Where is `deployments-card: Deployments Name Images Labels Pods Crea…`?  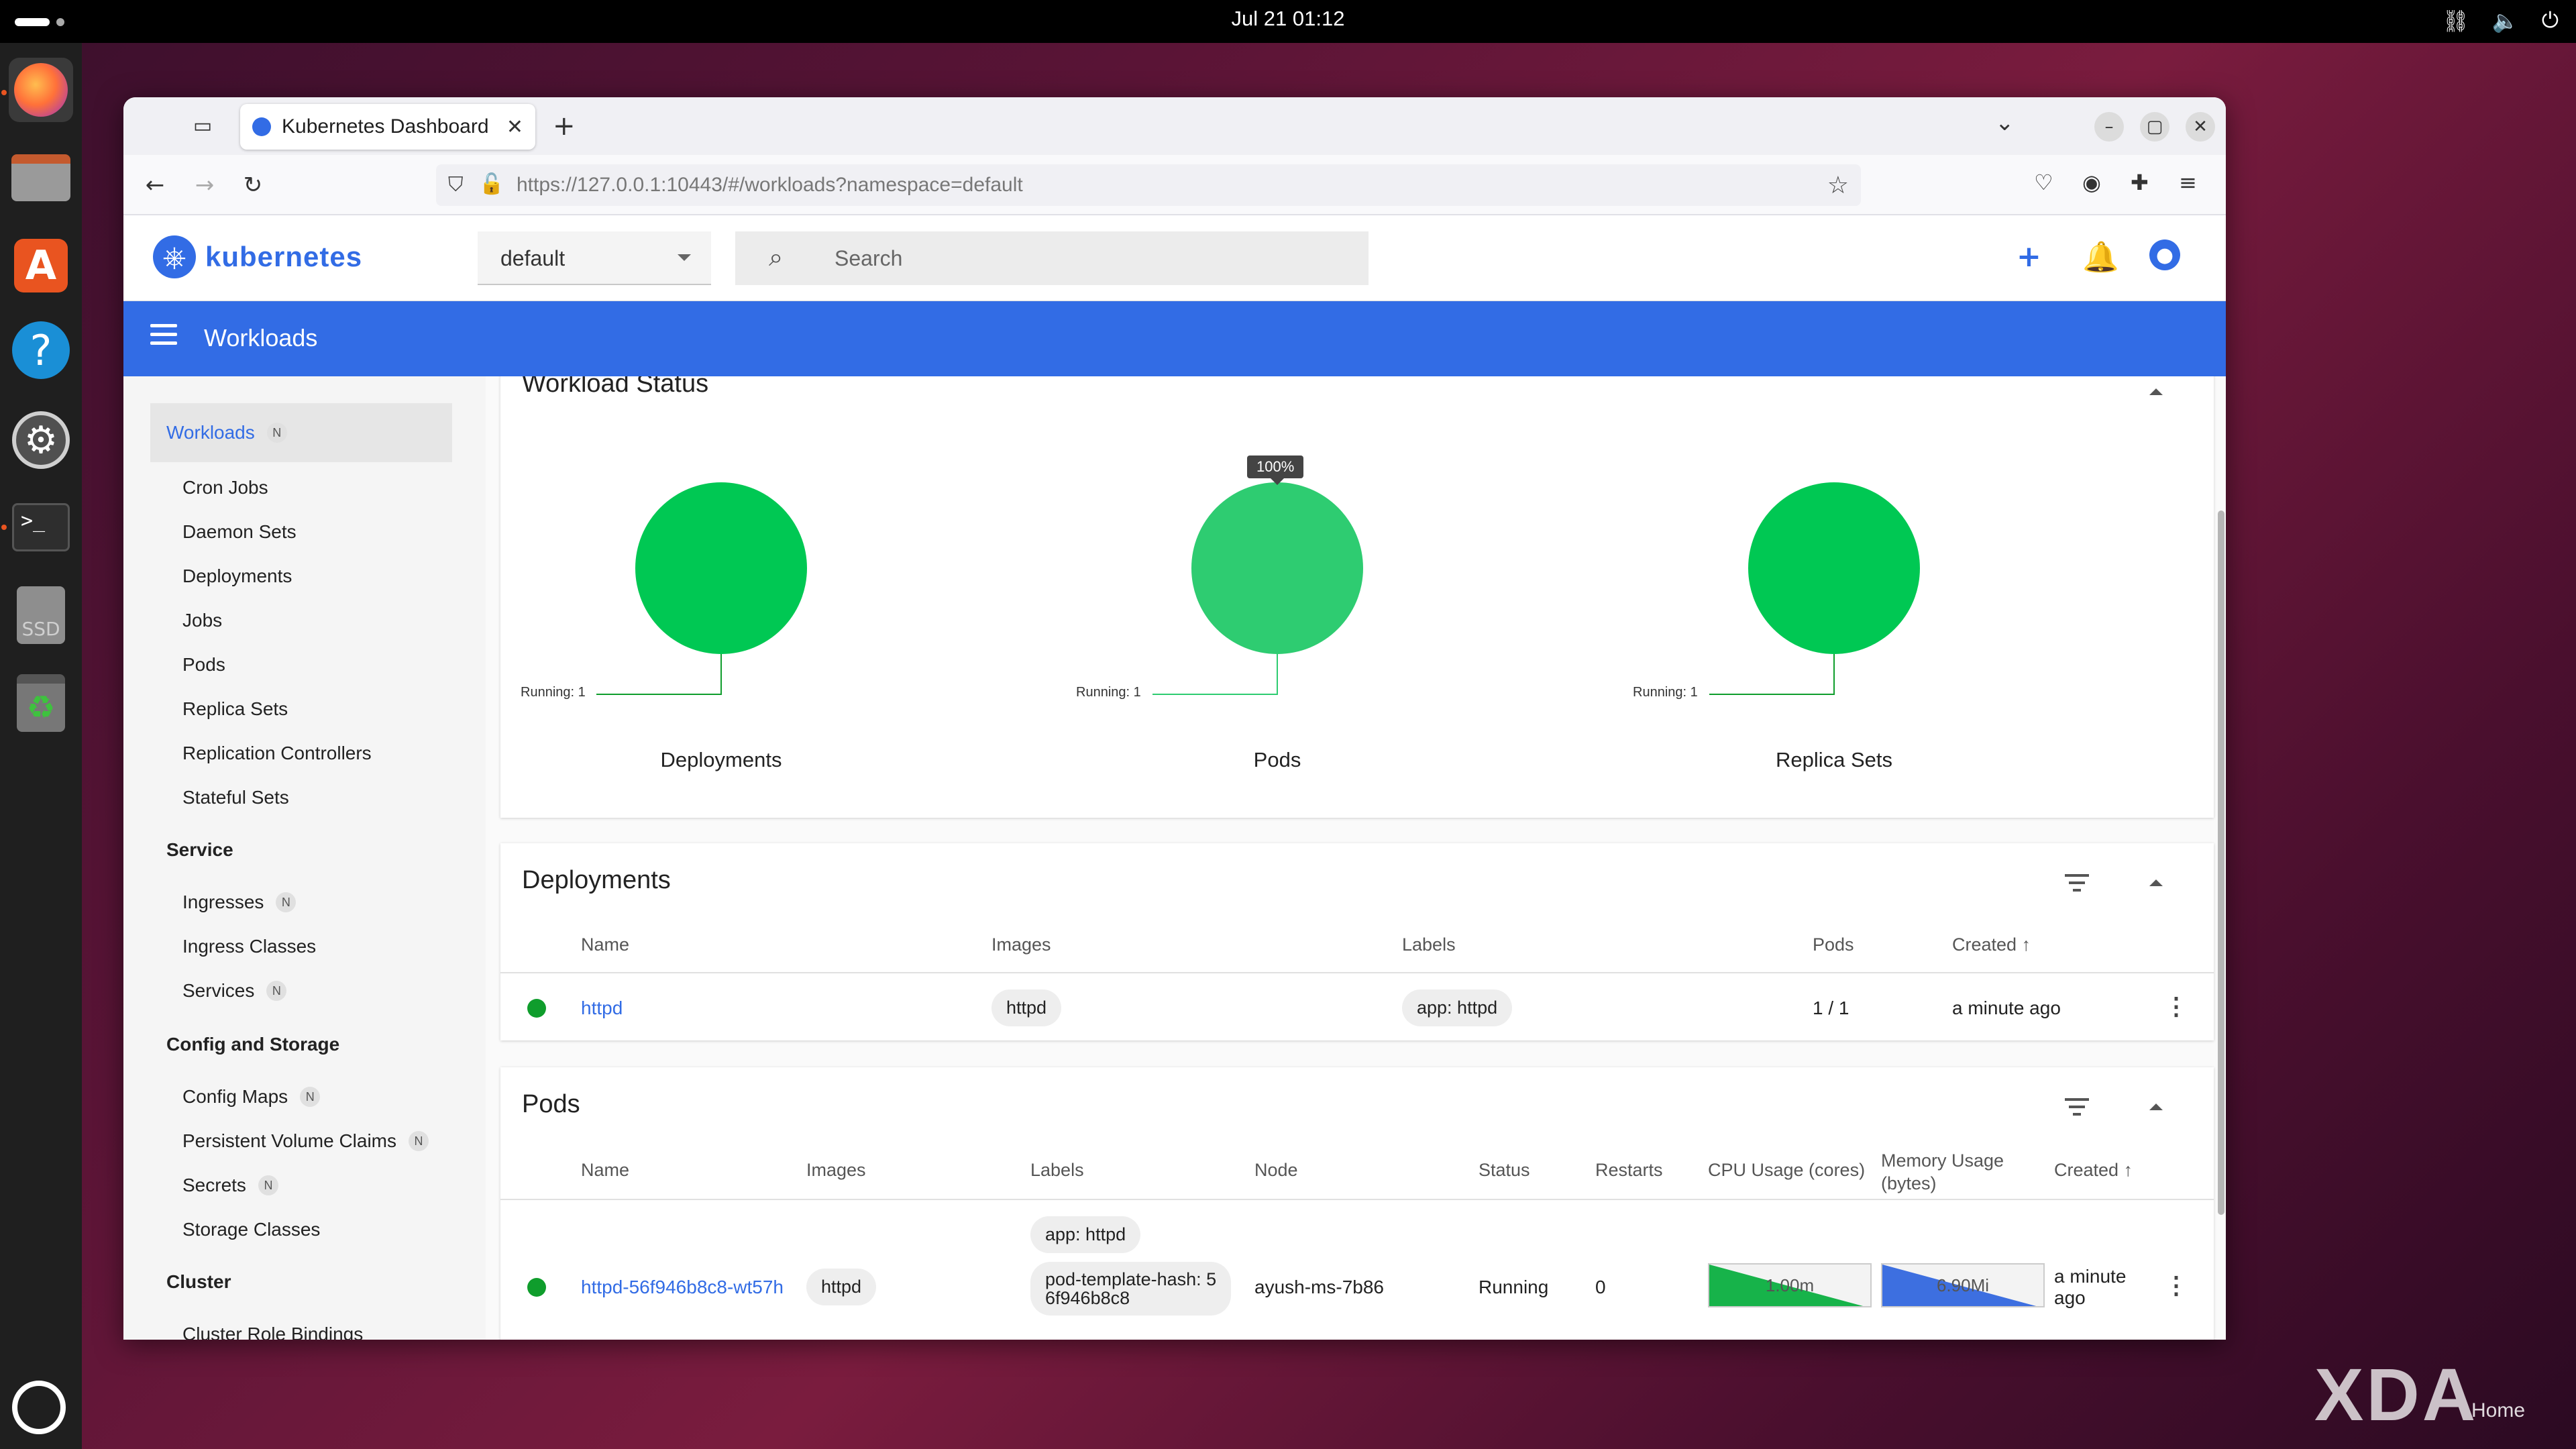
deployments-card: Deployments Name Images Labels Pods Crea… is located at coordinates (1357, 941).